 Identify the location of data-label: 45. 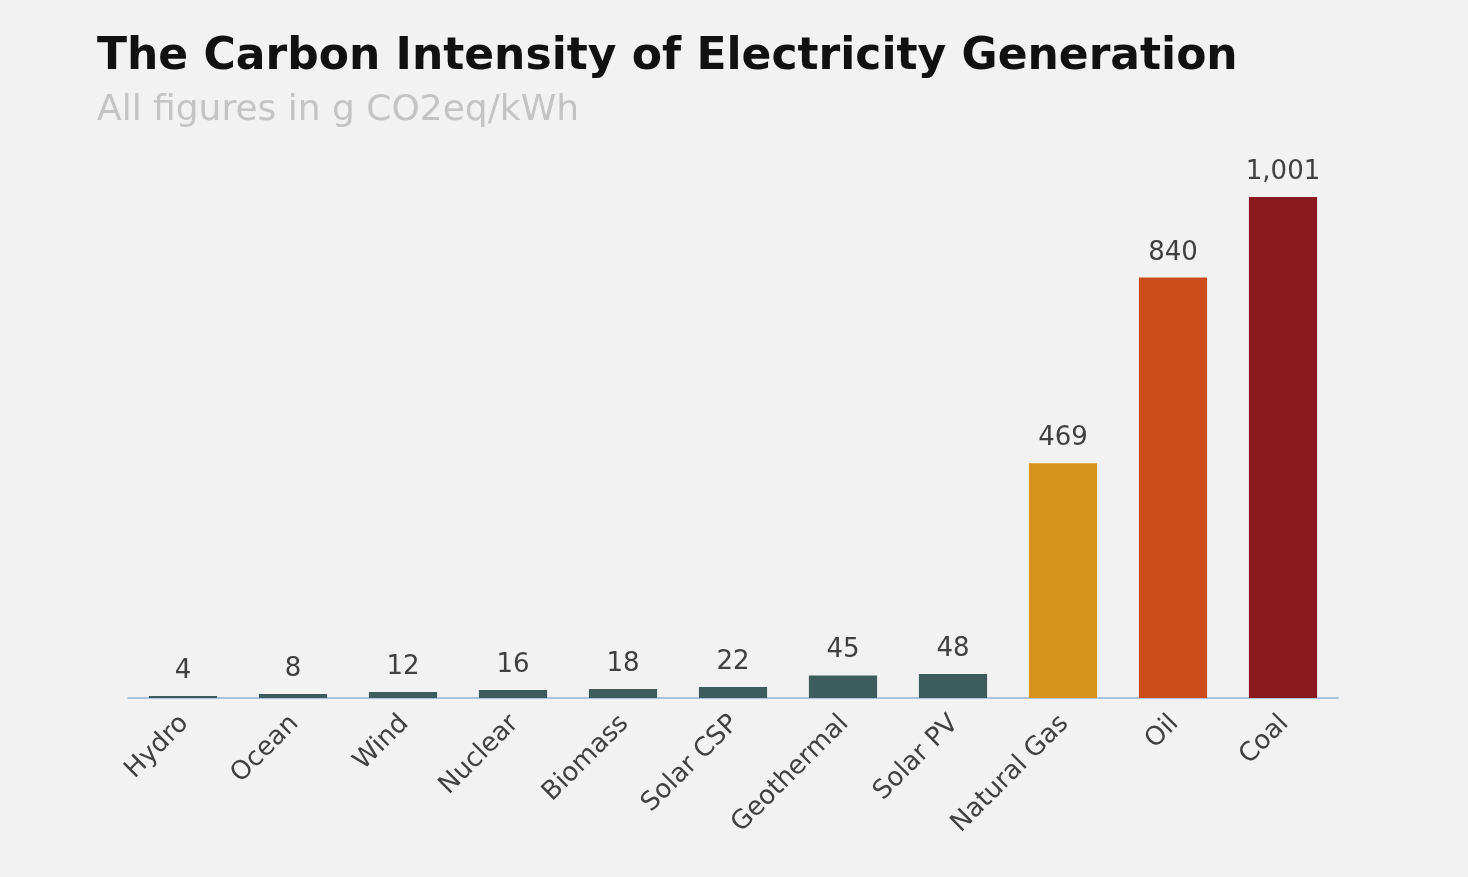
(843, 648).